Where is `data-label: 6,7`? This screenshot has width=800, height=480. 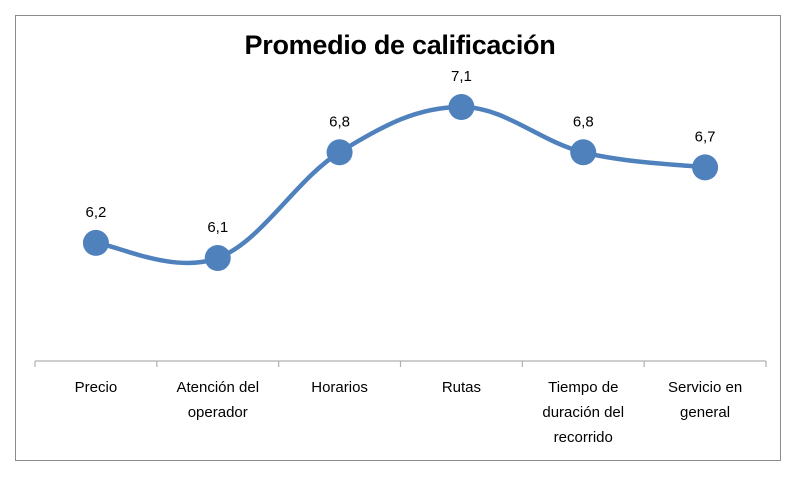 data-label: 6,7 is located at coordinates (705, 136).